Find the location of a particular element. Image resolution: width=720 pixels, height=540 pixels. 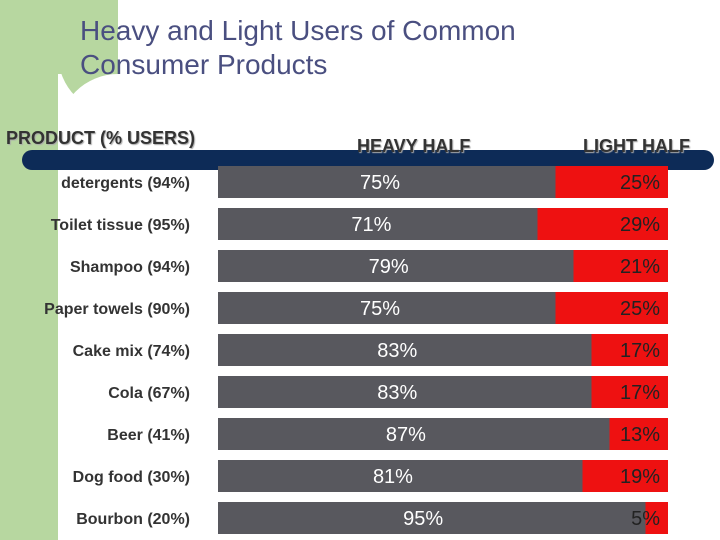

light-value-label: 21% is located at coordinates (640, 267).